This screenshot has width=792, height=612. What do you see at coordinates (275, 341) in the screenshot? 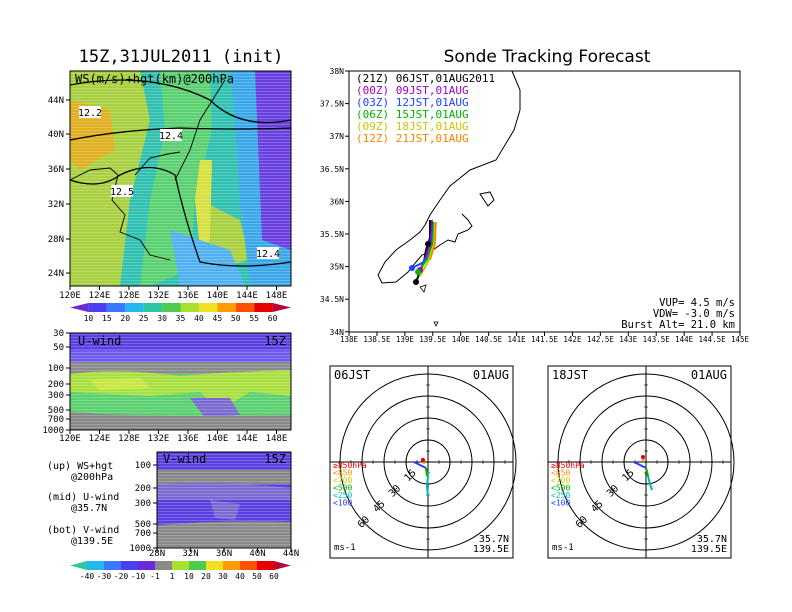
I see `u-wind-time: 15Z` at bounding box center [275, 341].